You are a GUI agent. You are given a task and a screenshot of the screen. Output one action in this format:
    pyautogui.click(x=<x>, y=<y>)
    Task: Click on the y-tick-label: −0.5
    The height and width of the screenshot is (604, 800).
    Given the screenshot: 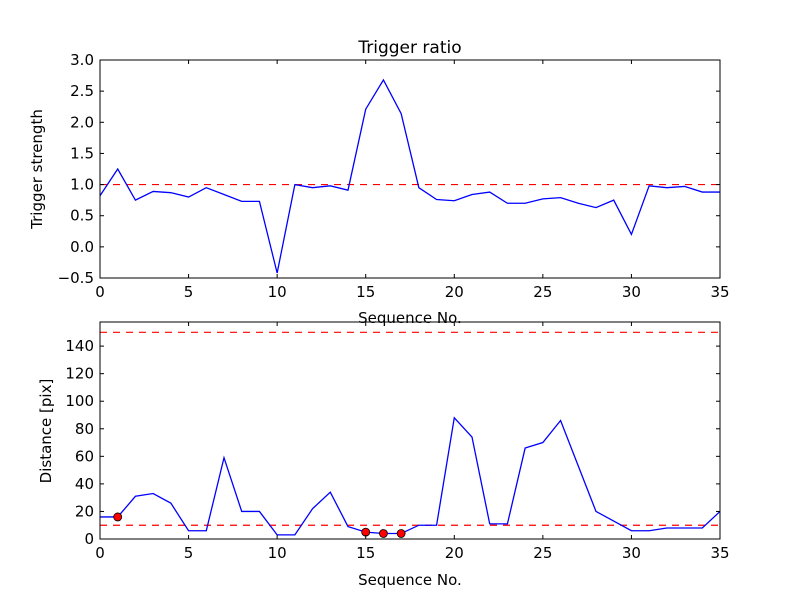 What is the action you would take?
    pyautogui.click(x=76, y=278)
    